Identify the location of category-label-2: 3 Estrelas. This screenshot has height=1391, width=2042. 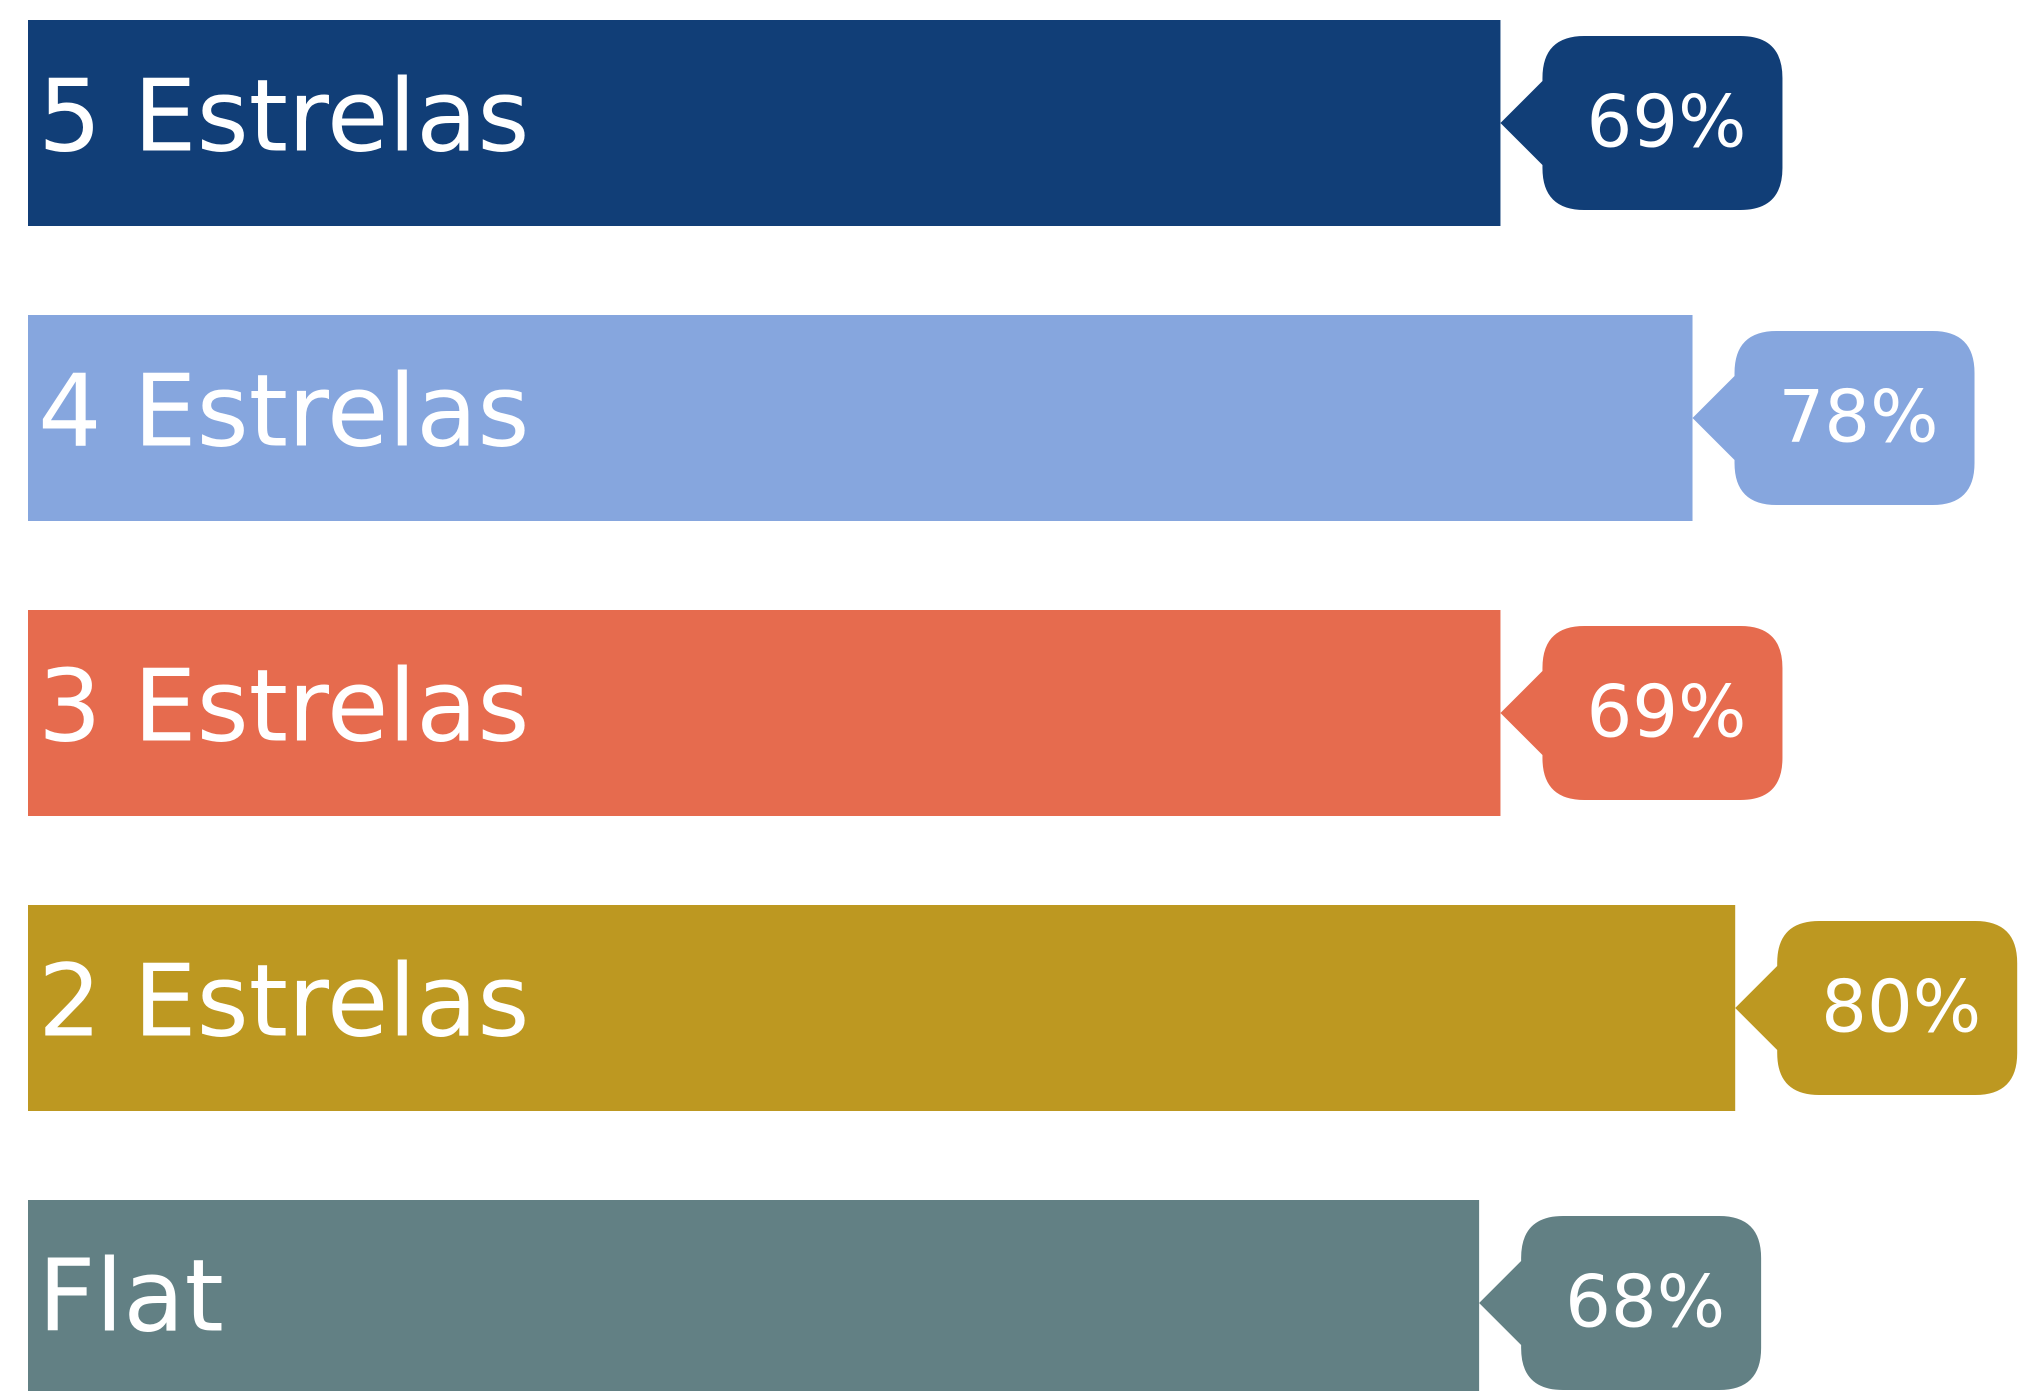
(284, 705).